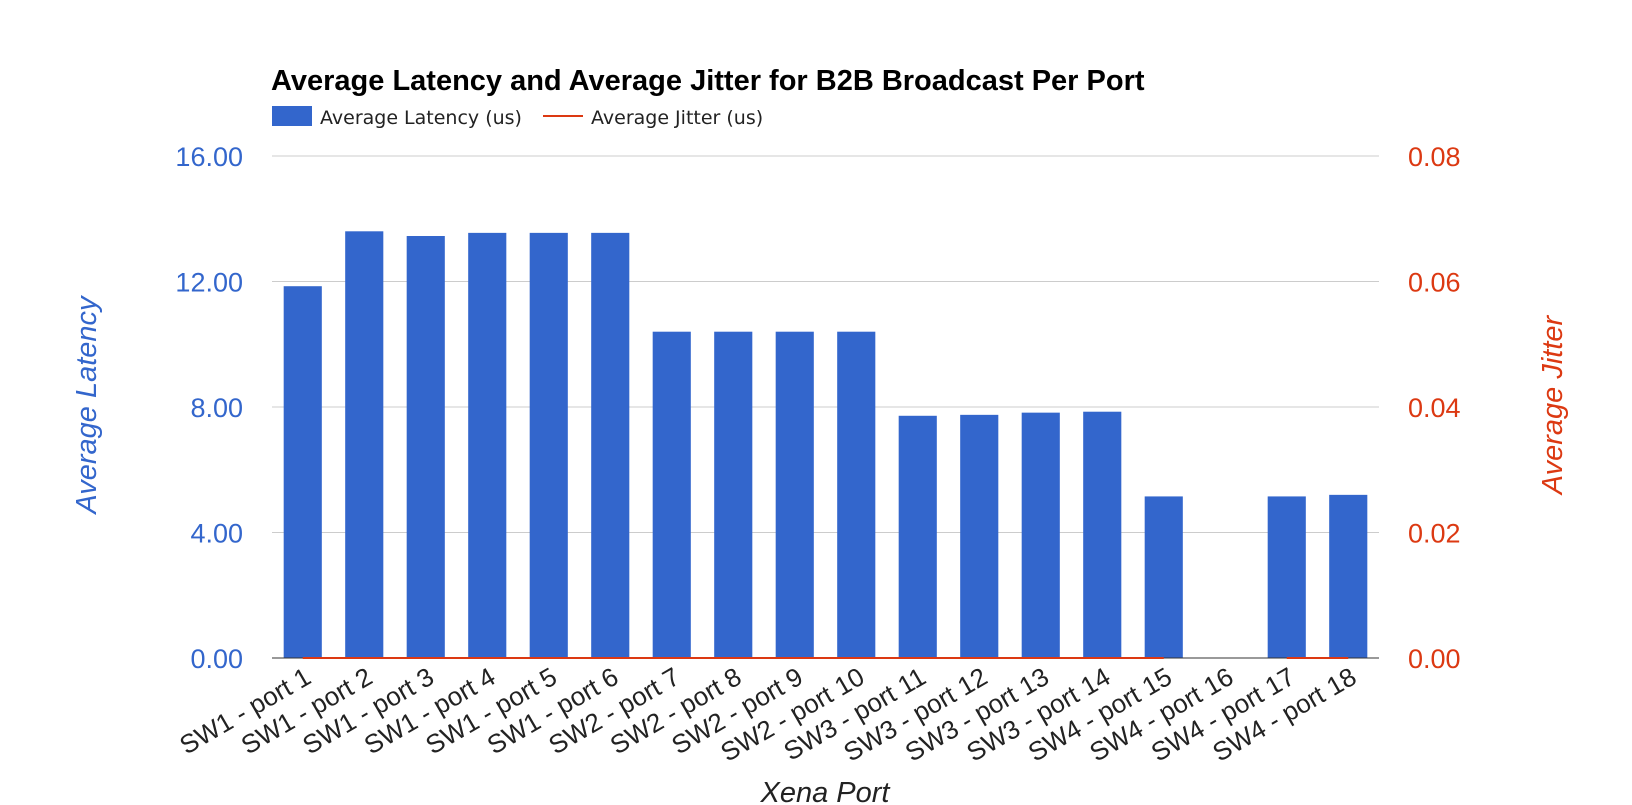 This screenshot has width=1632, height=805. Describe the element at coordinates (292, 116) in the screenshot. I see `legend-latency-swatch` at that location.